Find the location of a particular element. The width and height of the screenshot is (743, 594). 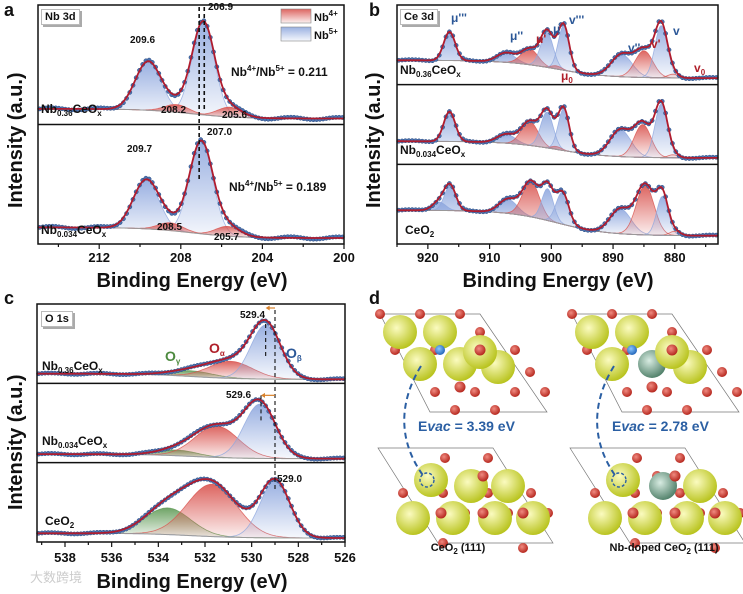

caption-right: Nb-doped CeO2 (111) is located at coordinates (664, 549).